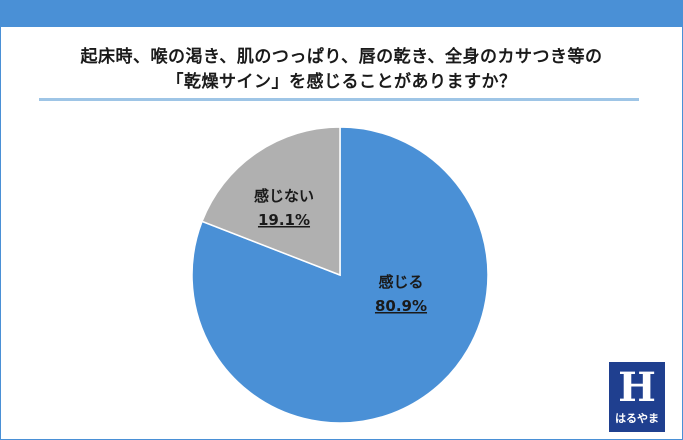 This screenshot has width=683, height=440. Describe the element at coordinates (341, 14) in the screenshot. I see `top-bar` at that location.